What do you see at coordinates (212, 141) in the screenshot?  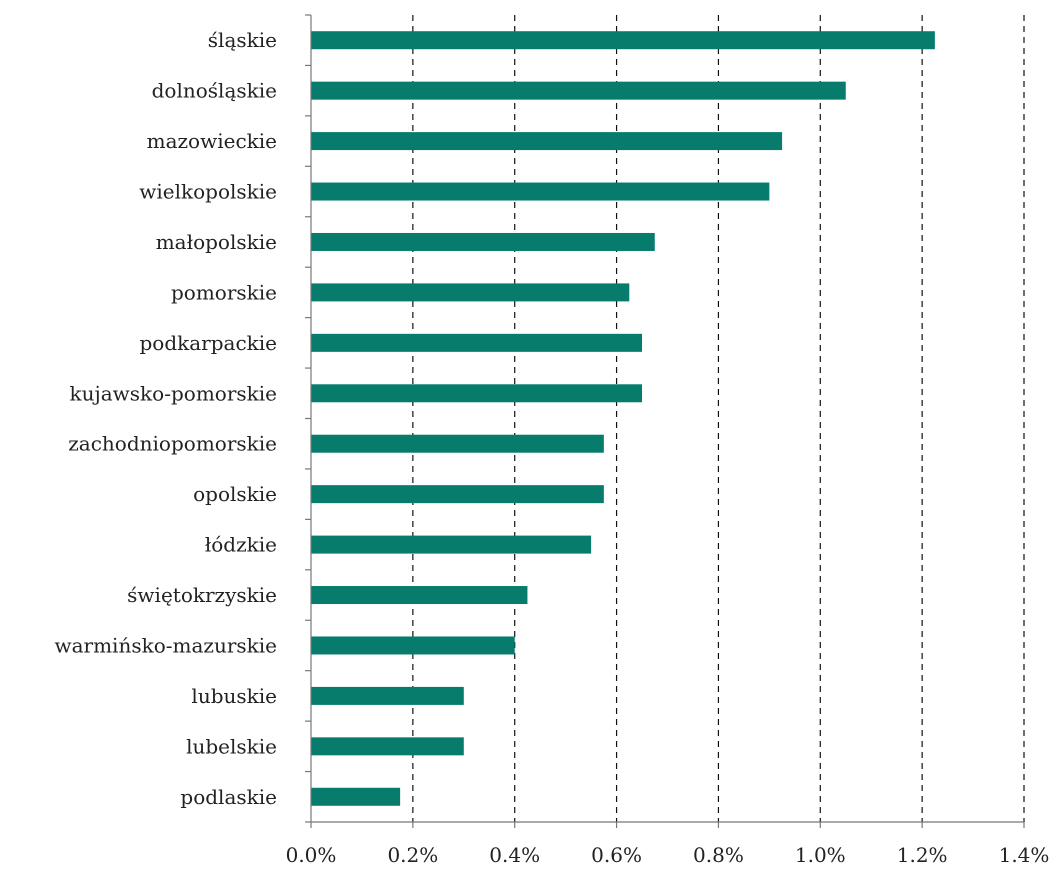 I see `category-label: mazowieckie` at bounding box center [212, 141].